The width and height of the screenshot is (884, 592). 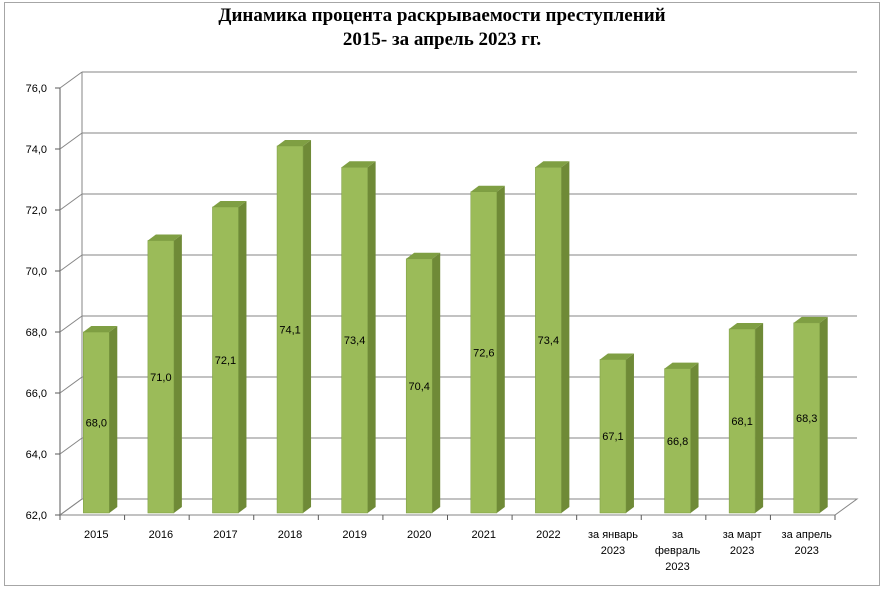 I want to click on category-label: 2016, so click(x=161, y=535).